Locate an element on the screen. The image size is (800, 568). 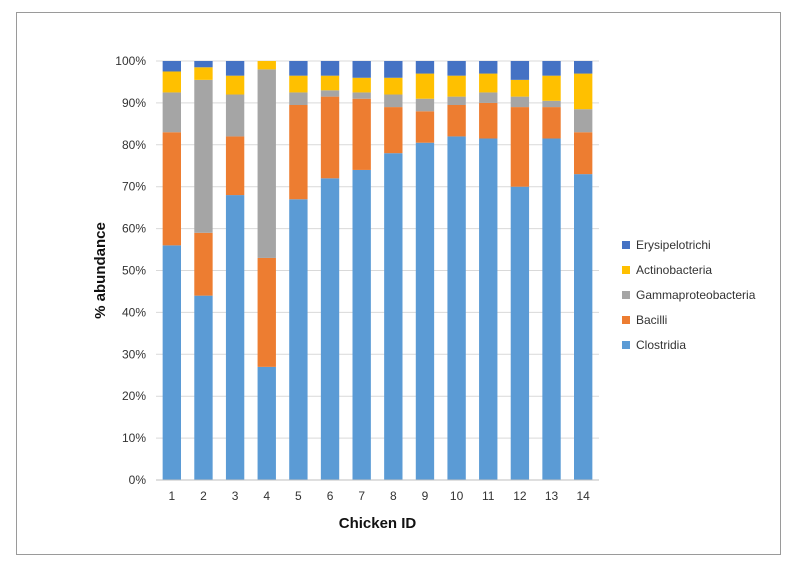
y-tick-labels: 0% 10% 20% 30% 40% 50% 60% 70% 80% 90% 100% is located at coordinates (130, 270).